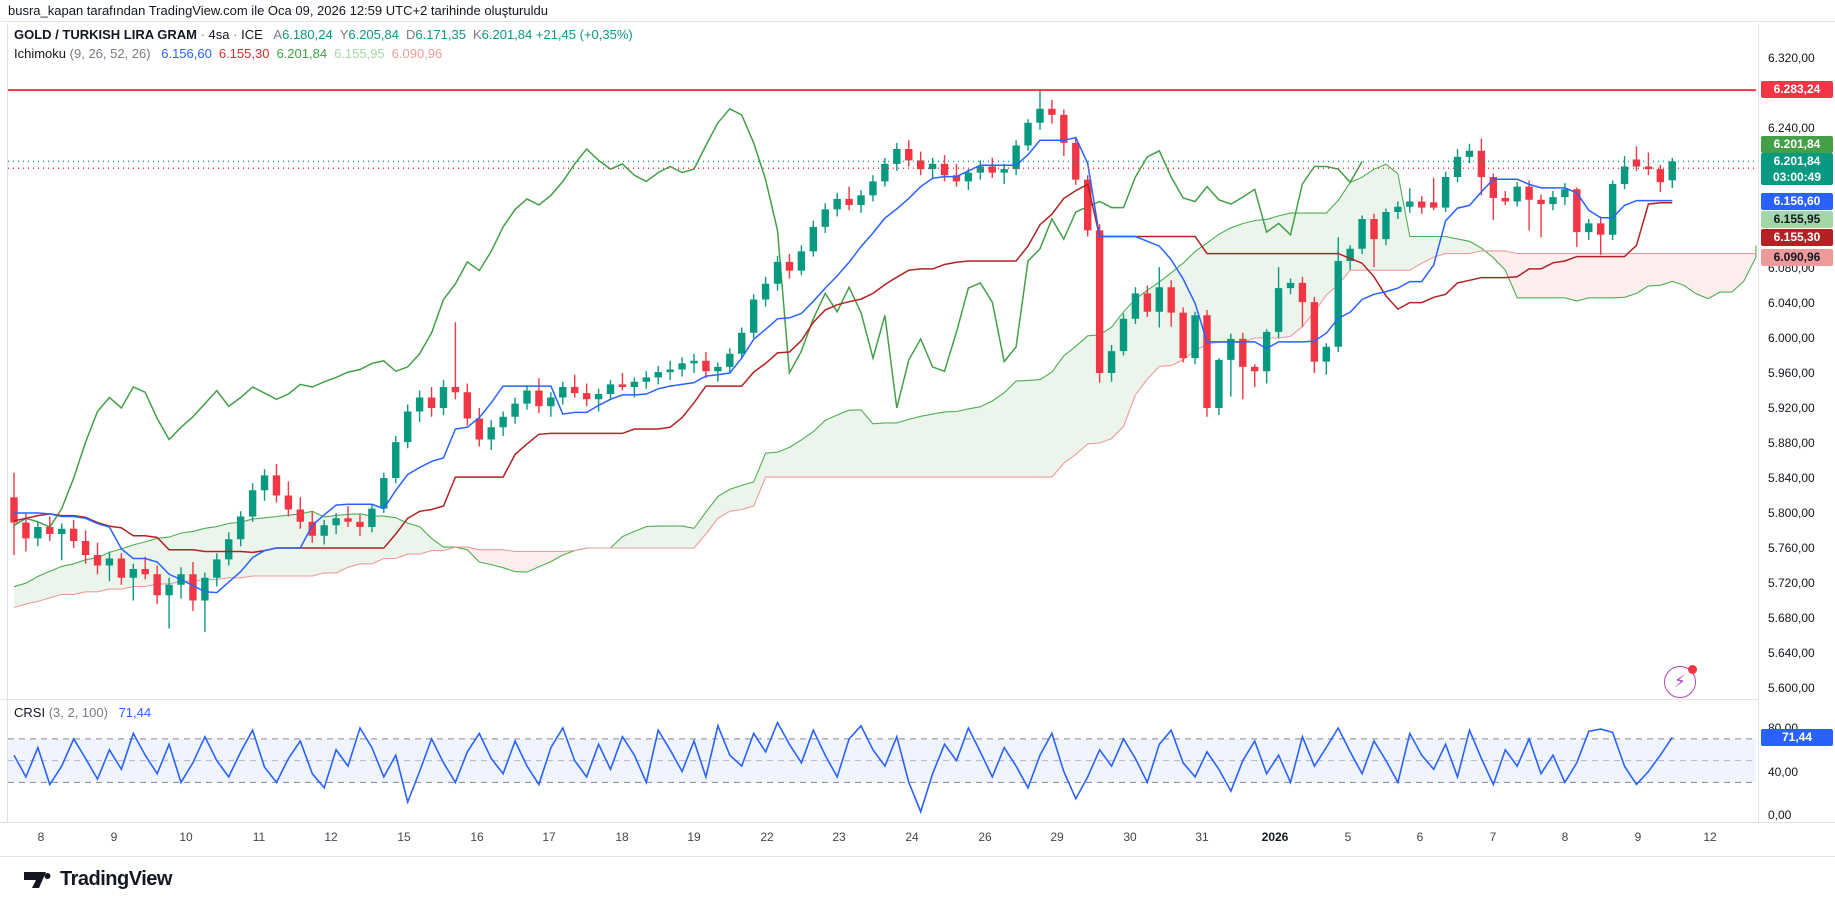 The image size is (1835, 909). I want to click on footer: TradingView, so click(917, 883).